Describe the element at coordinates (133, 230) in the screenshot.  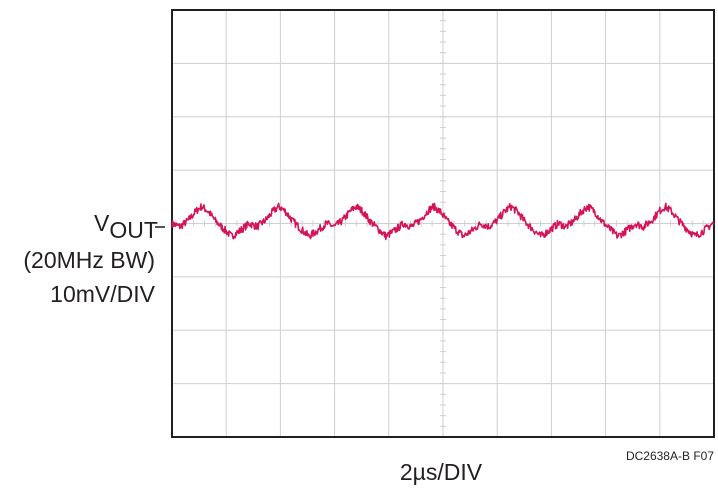
I see `trace-label-subscript: OUT` at that location.